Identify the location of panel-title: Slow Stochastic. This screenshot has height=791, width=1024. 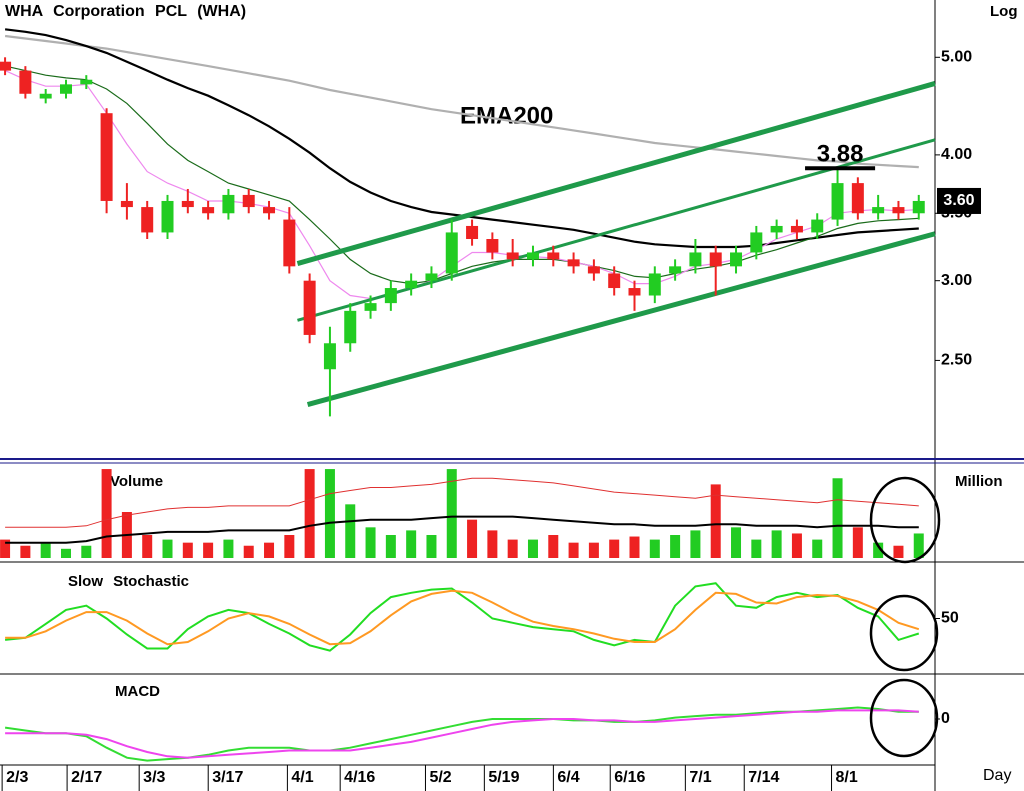
(128, 581).